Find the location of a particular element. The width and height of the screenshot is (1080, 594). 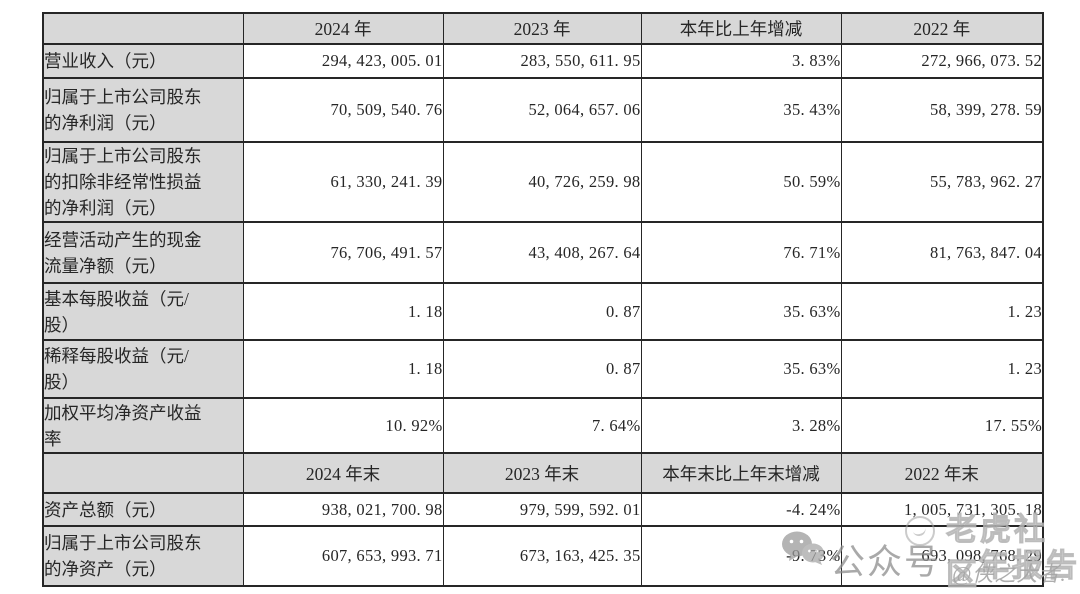

value-2023: 43, 408, 267. 64 is located at coordinates (542, 252).